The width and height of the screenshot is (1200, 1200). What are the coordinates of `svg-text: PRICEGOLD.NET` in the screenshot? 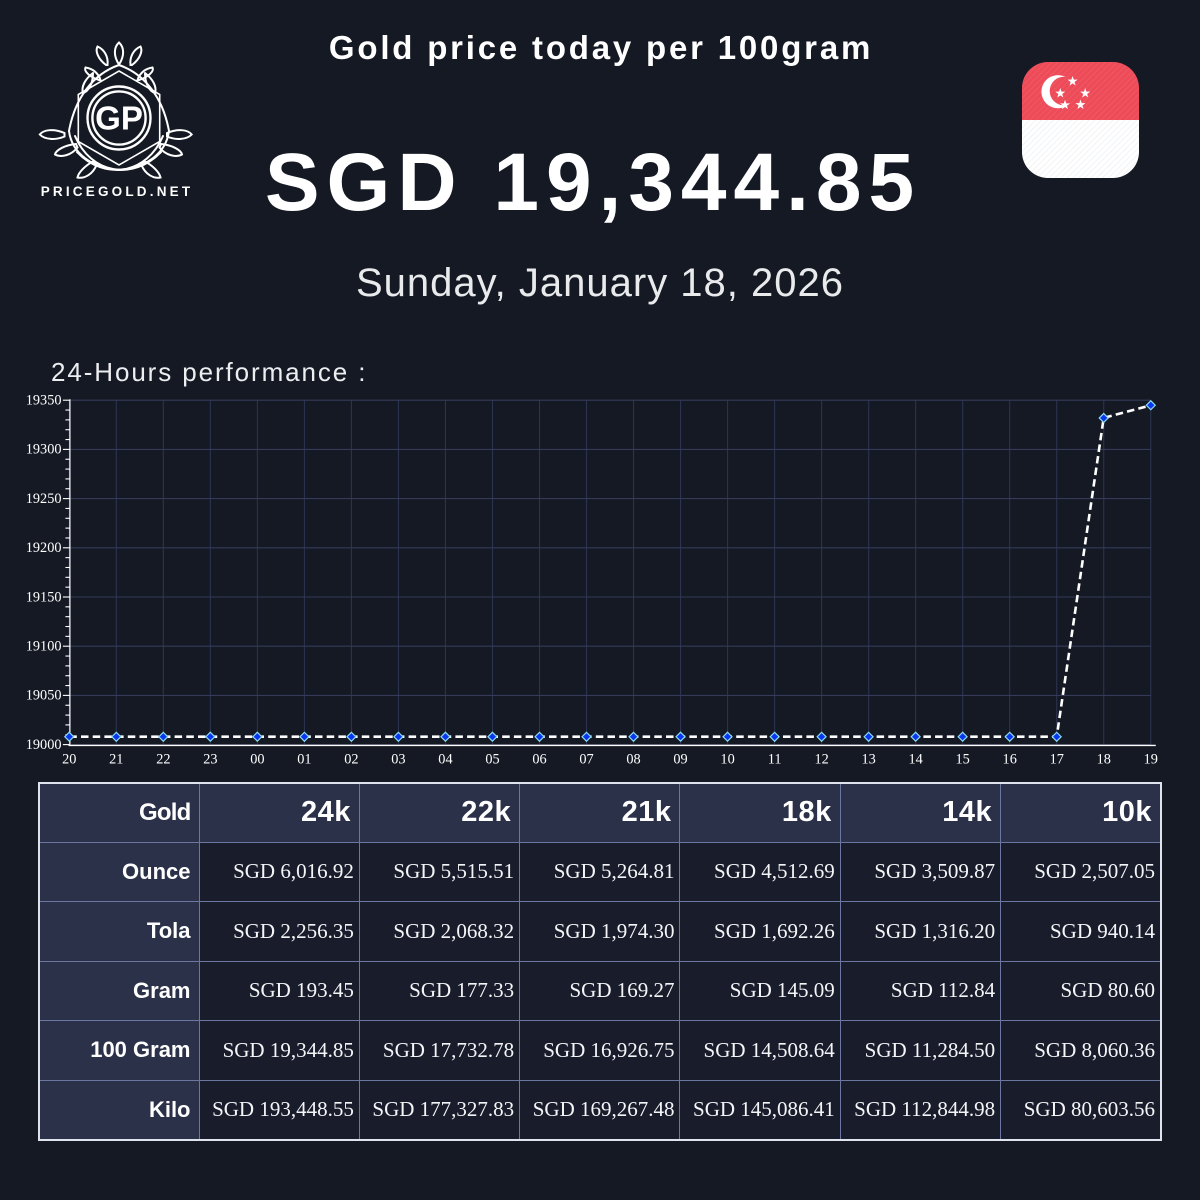 It's located at (117, 191).